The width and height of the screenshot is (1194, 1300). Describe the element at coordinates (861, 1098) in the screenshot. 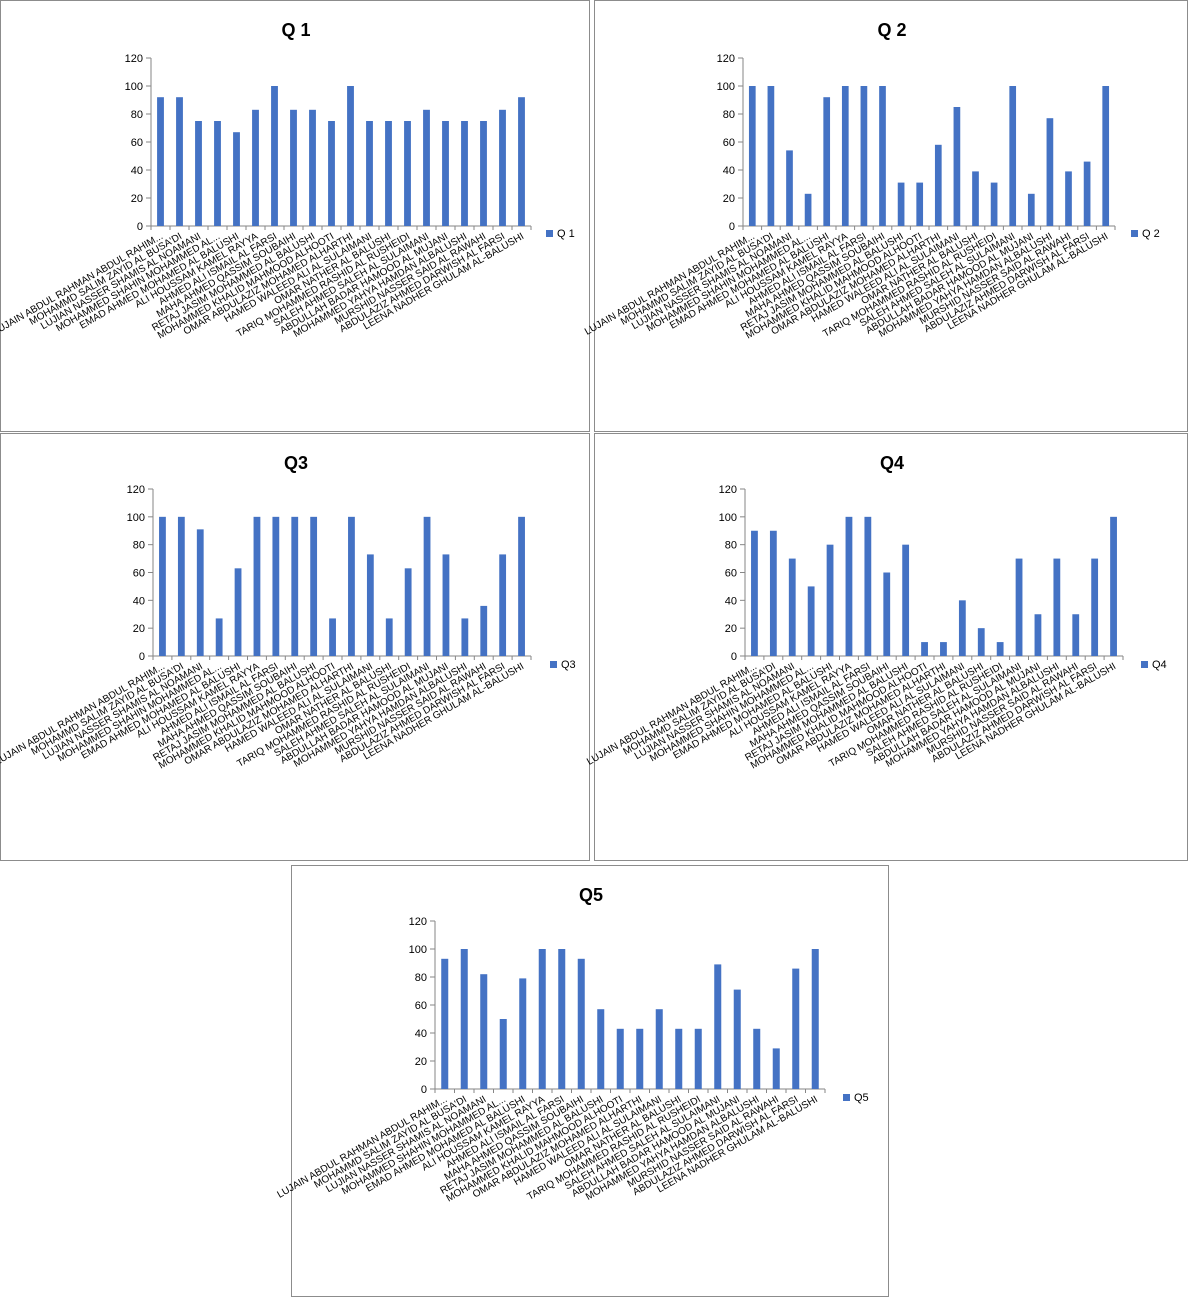

I see `legend-label: Q5` at that location.